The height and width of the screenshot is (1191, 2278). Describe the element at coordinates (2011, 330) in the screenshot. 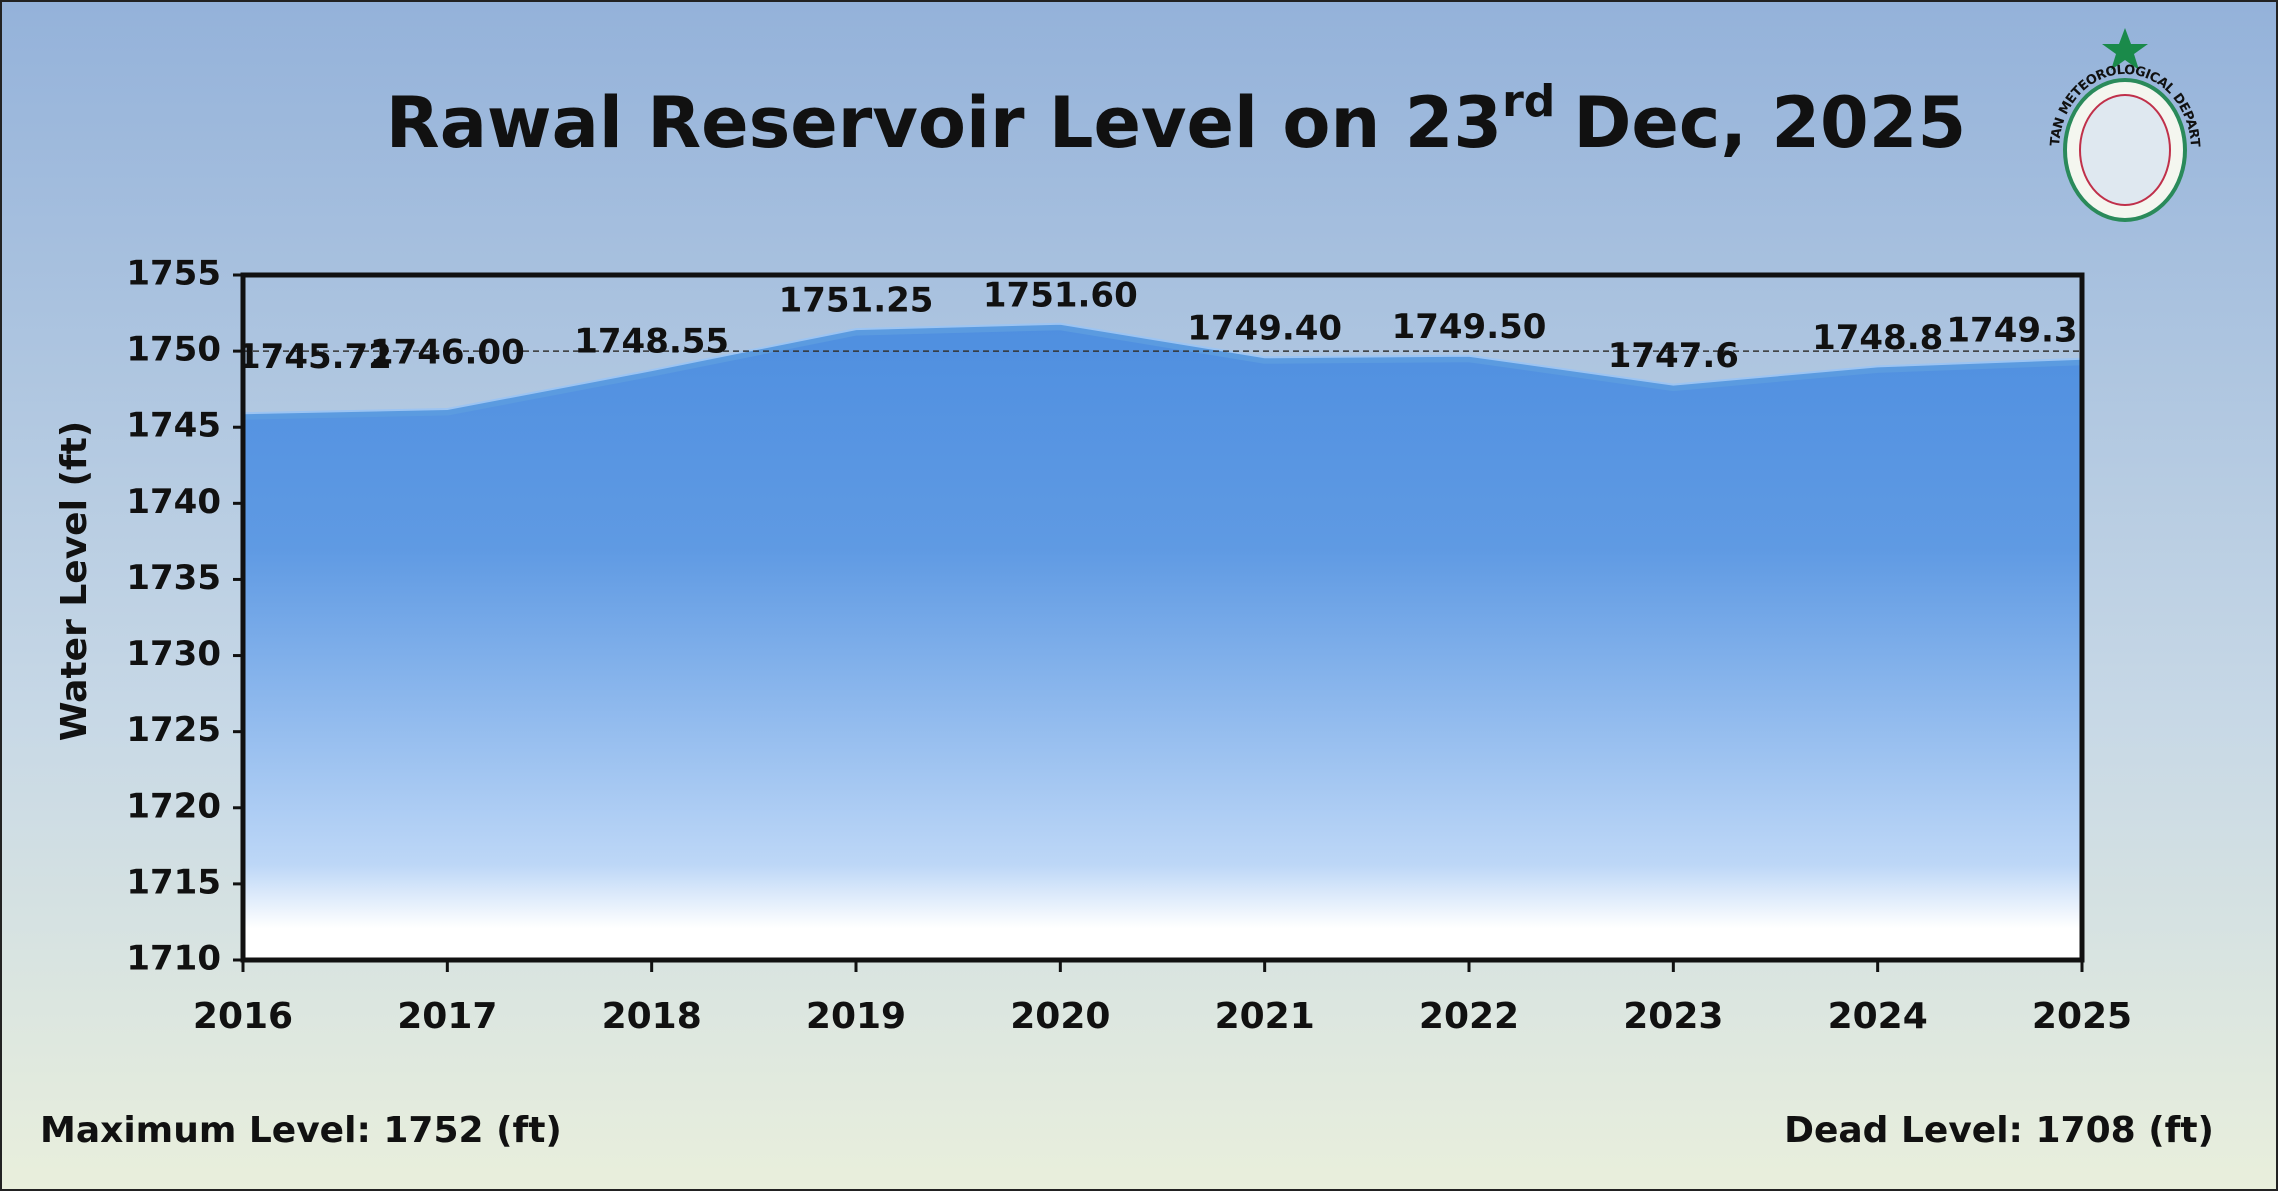

I see `data-label: 1749.3` at that location.